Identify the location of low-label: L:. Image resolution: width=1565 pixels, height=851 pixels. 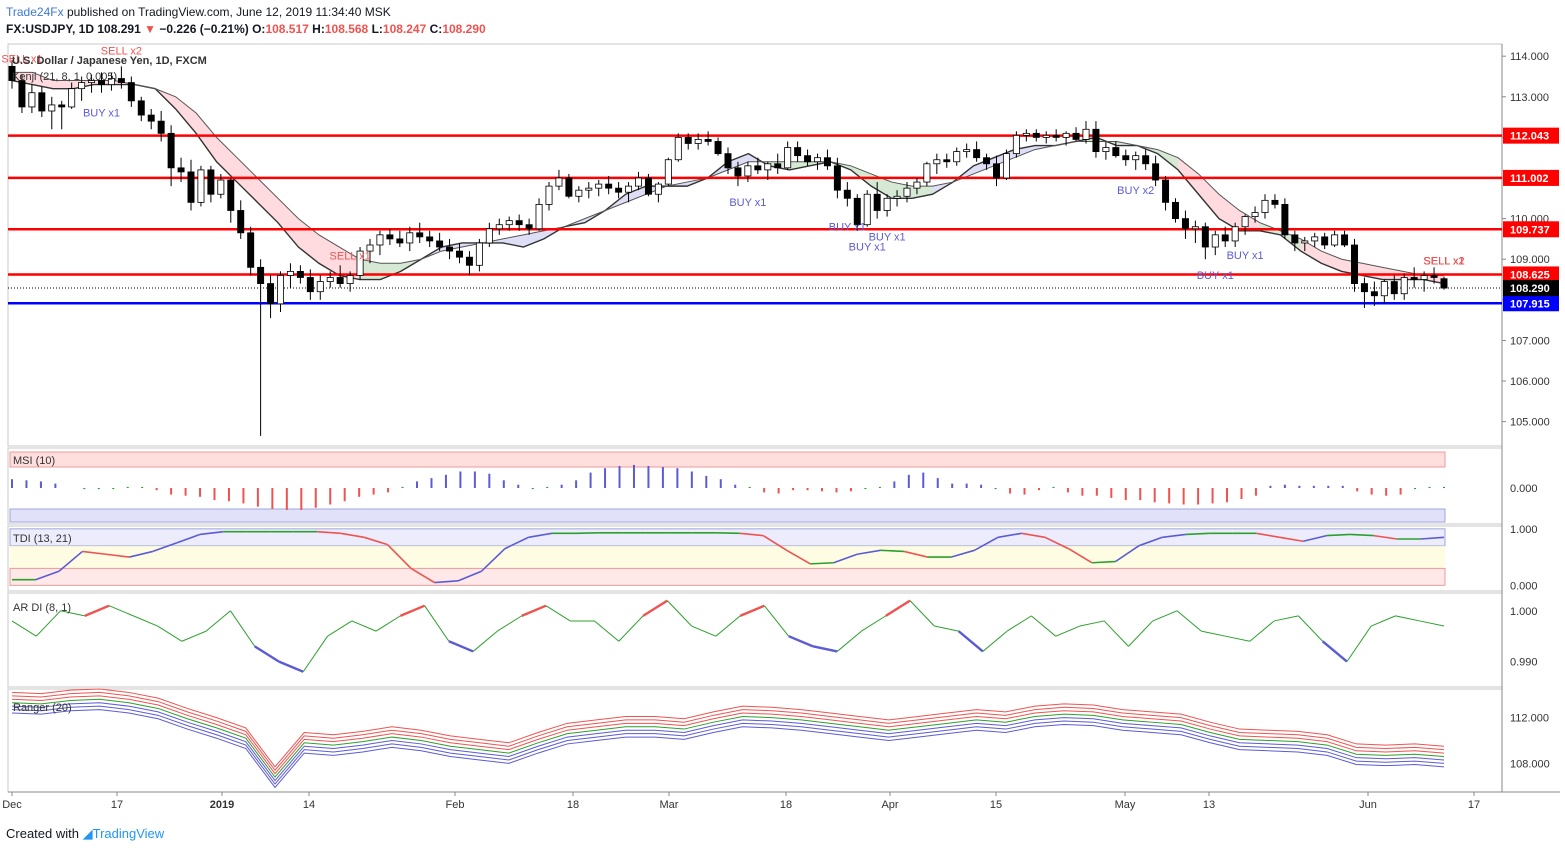
(377, 29).